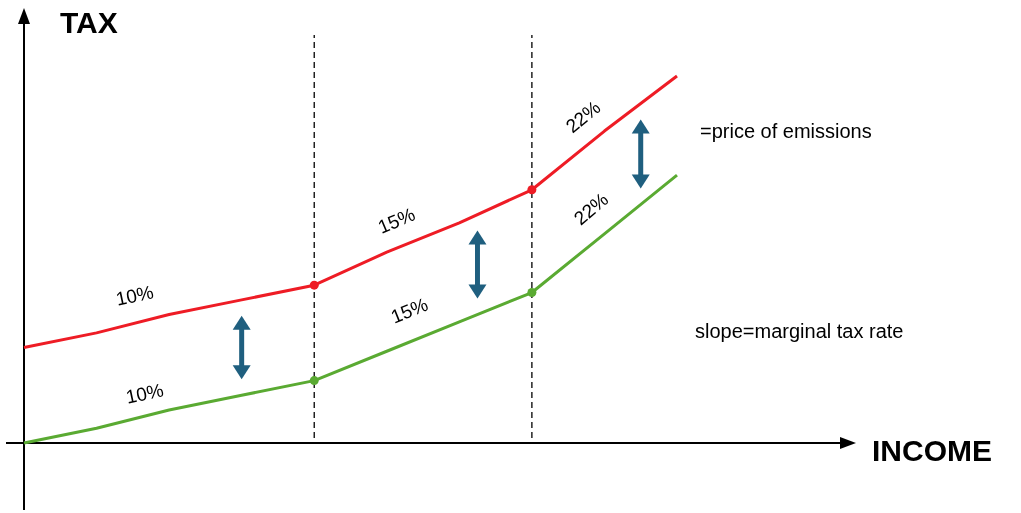 This screenshot has width=1021, height=513. What do you see at coordinates (932, 450) in the screenshot?
I see `text: INCOME` at bounding box center [932, 450].